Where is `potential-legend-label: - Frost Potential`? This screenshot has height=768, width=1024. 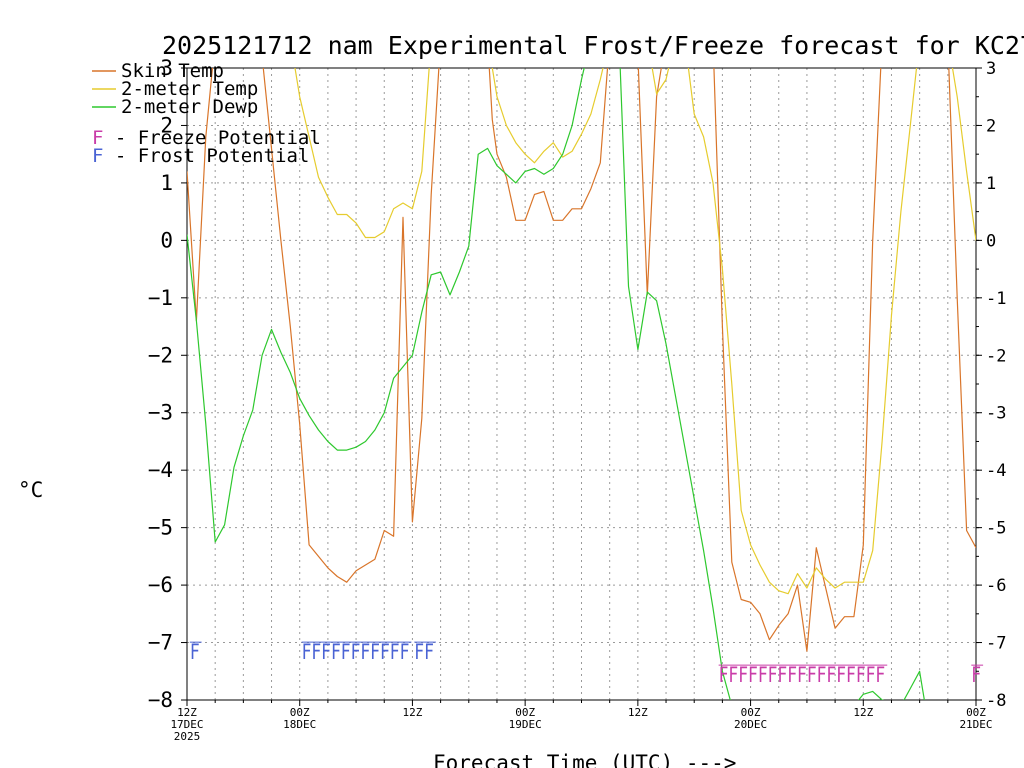
potential-legend-label: - Frost Potential is located at coordinates (206, 156).